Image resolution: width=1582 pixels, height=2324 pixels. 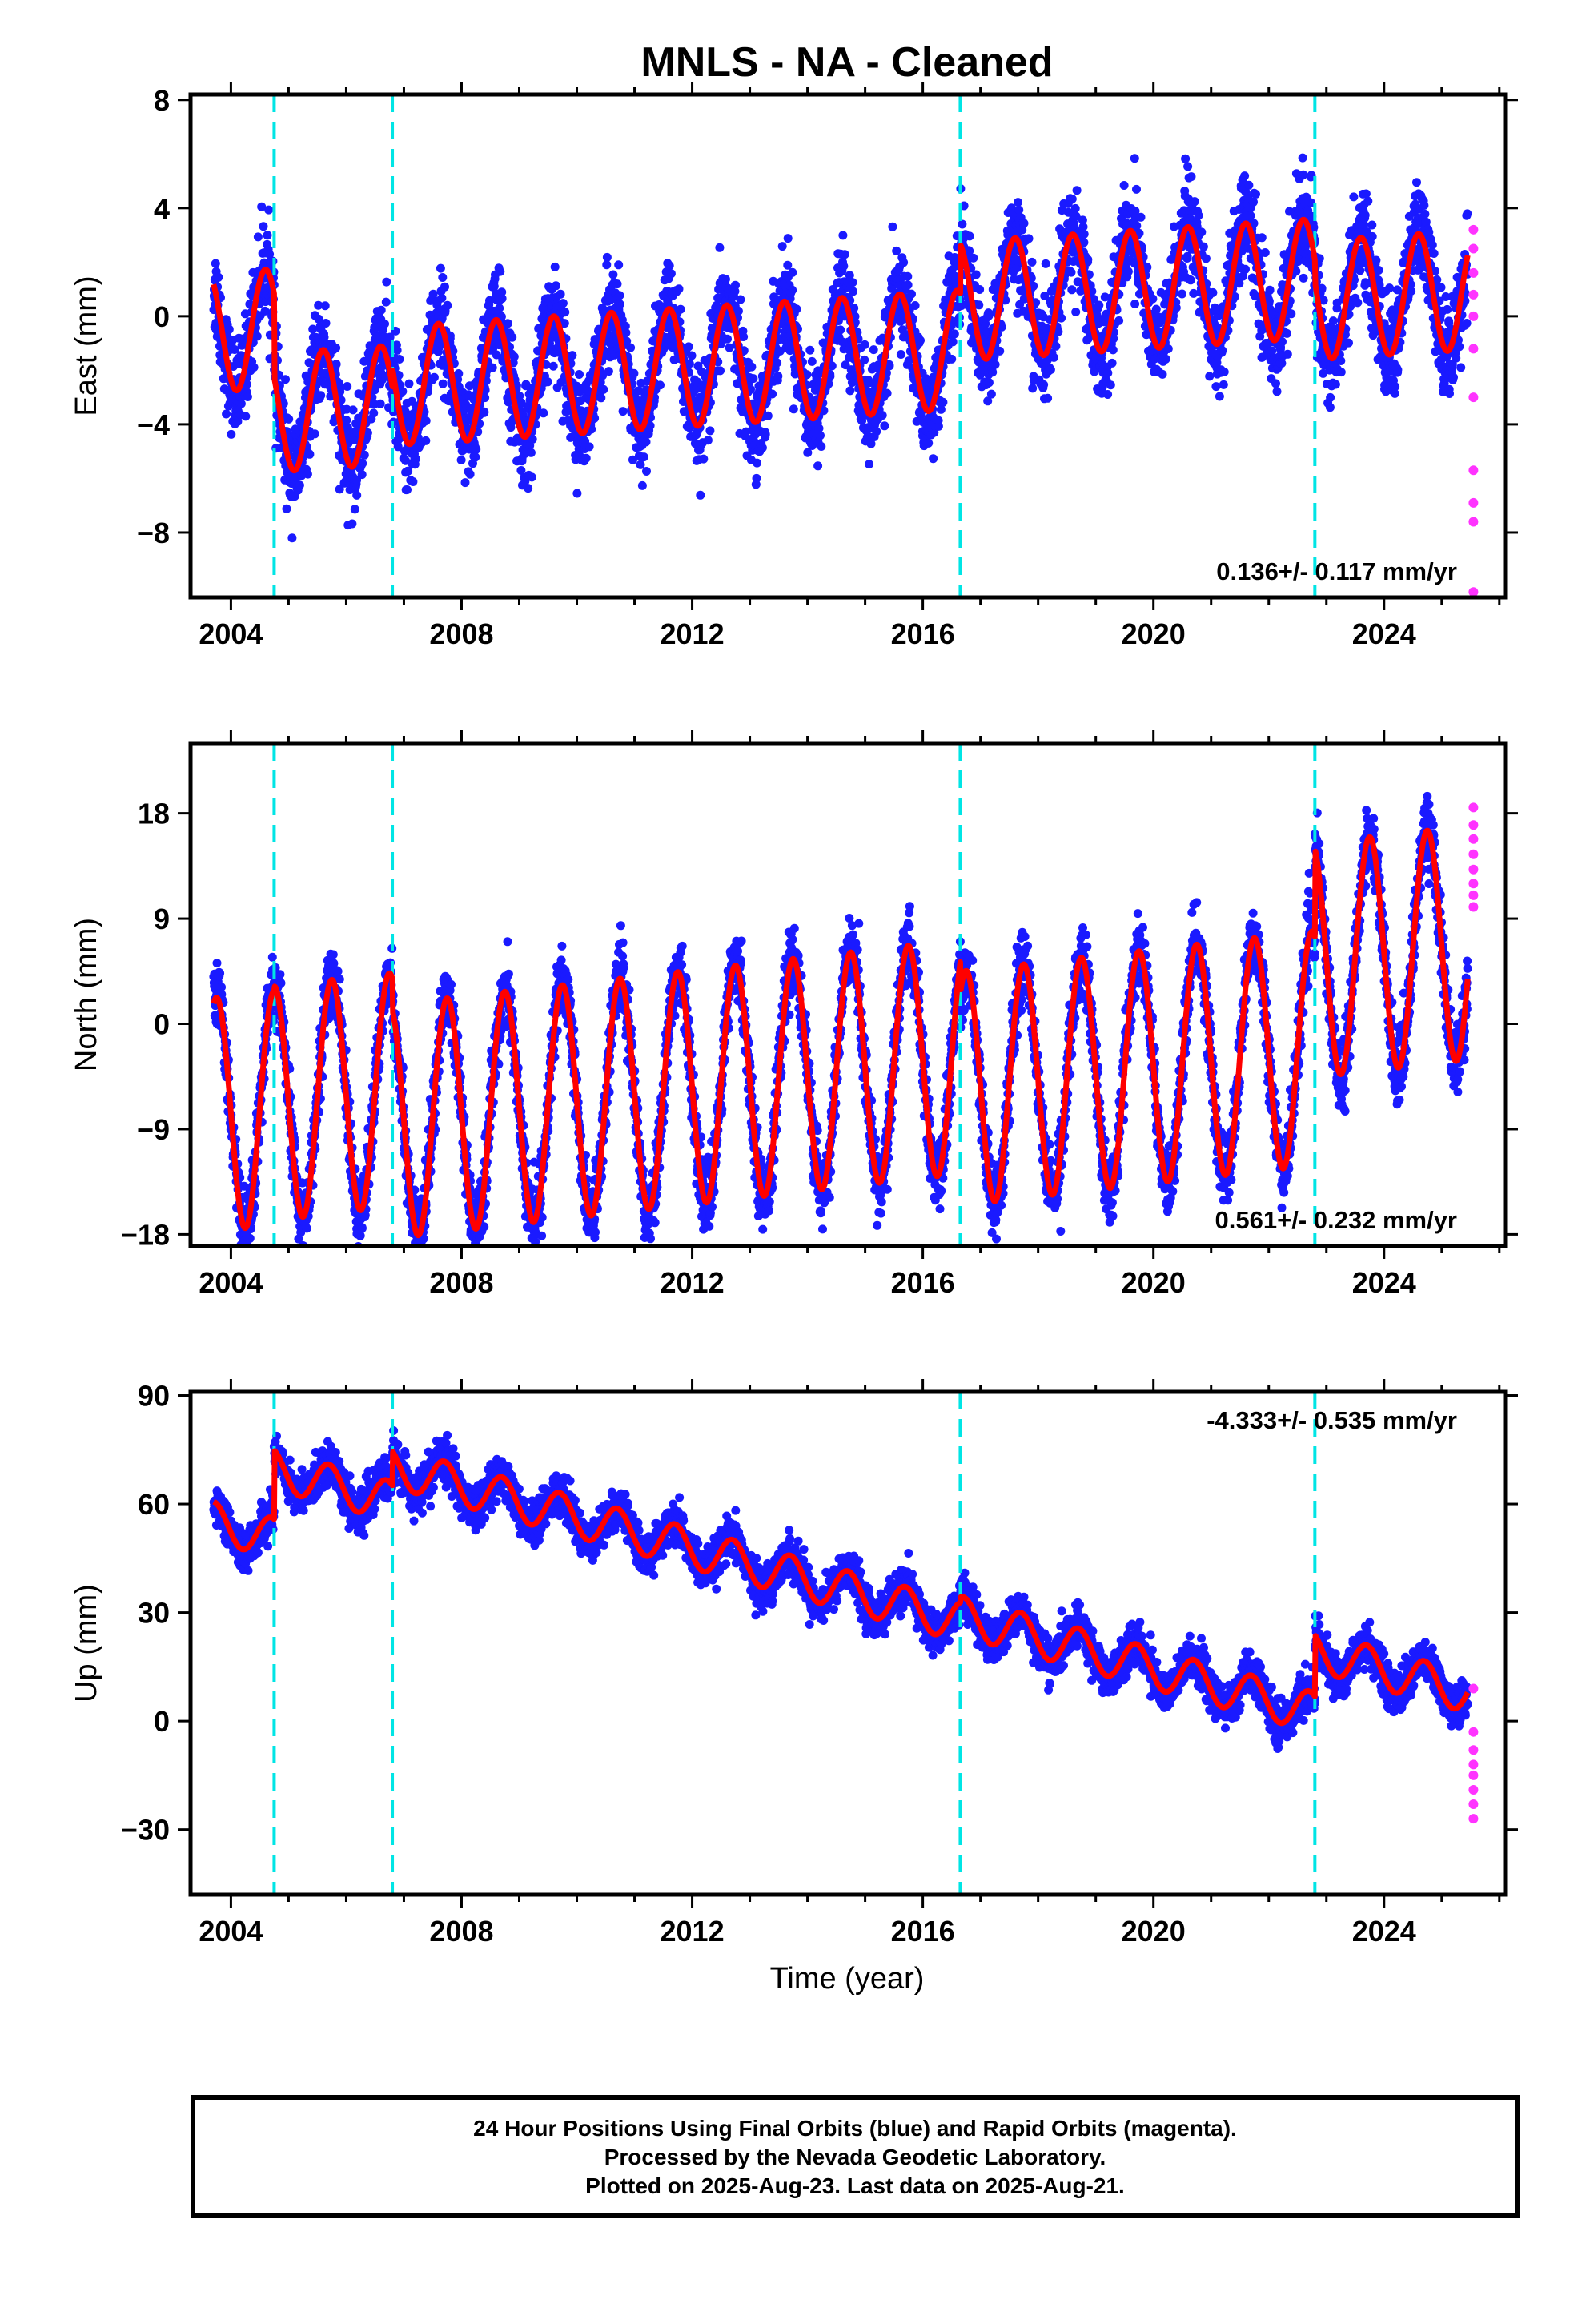 I want to click on final-orbit-points-east, so click(x=841, y=348).